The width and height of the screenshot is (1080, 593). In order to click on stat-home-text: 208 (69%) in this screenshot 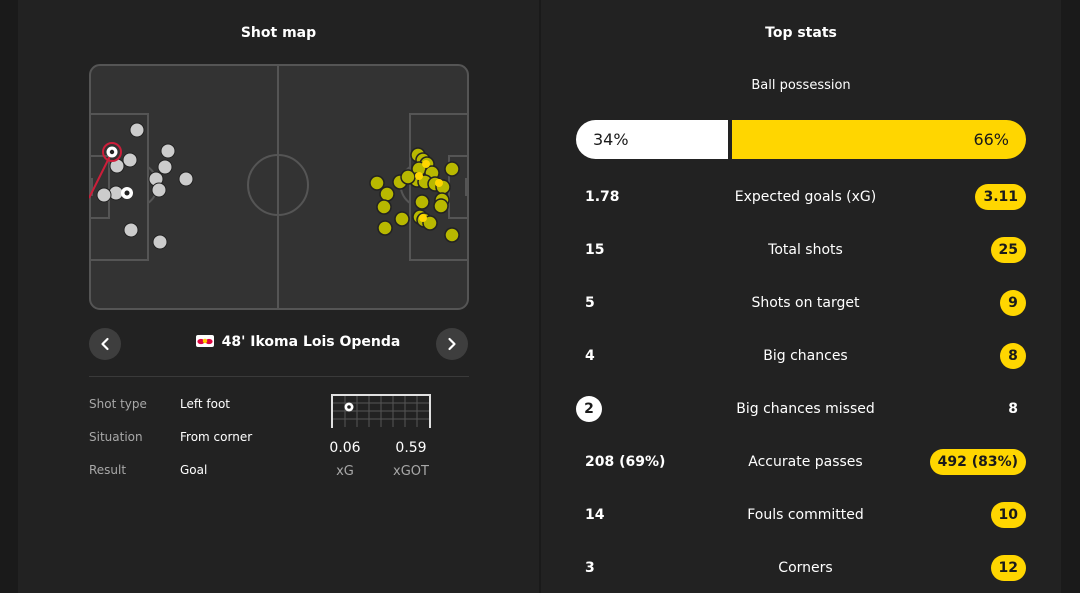, I will do `click(625, 462)`.